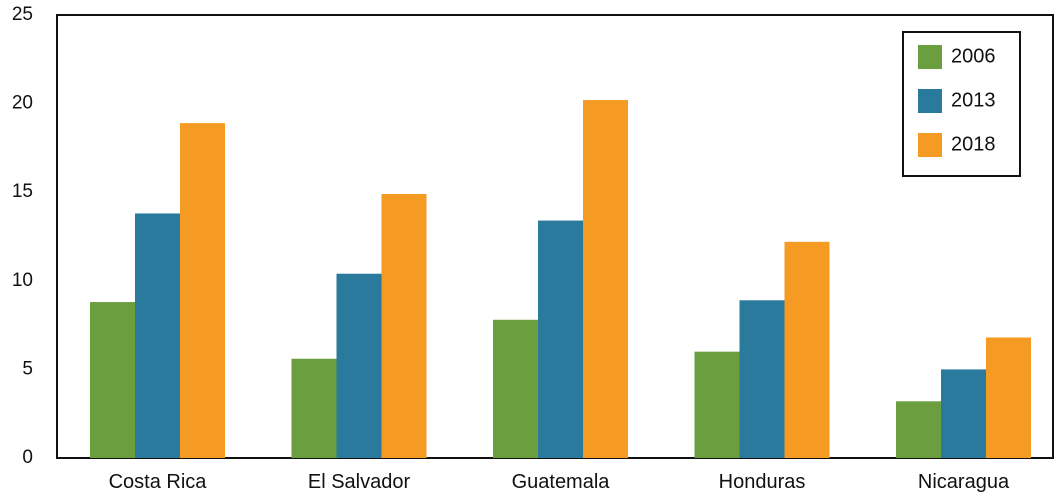 The height and width of the screenshot is (501, 1057). Describe the element at coordinates (359, 482) in the screenshot. I see `x-tick-label: El Salvador` at that location.